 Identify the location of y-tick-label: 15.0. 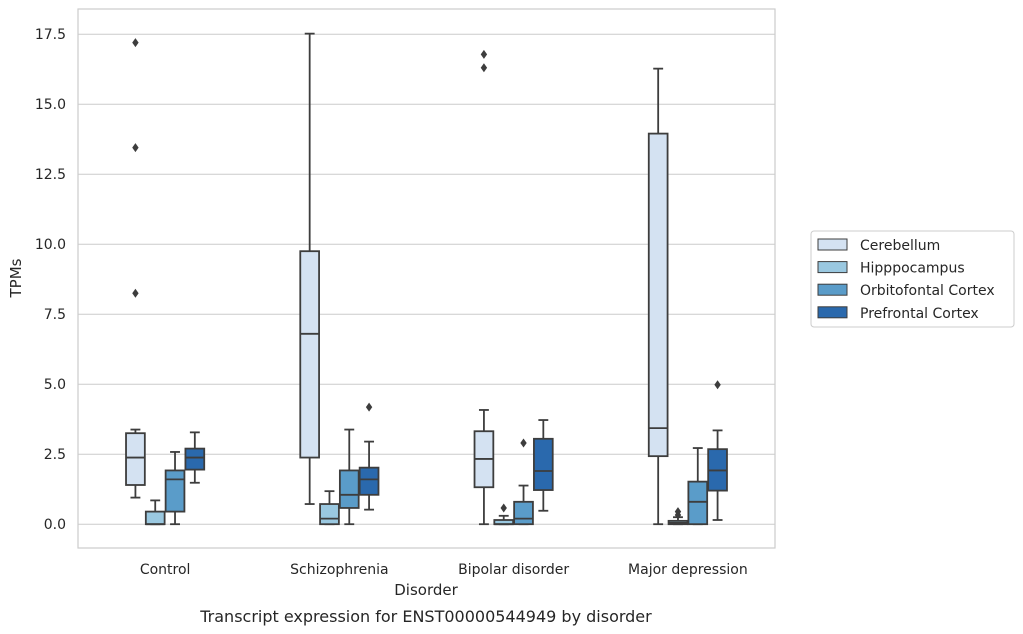
(50, 105).